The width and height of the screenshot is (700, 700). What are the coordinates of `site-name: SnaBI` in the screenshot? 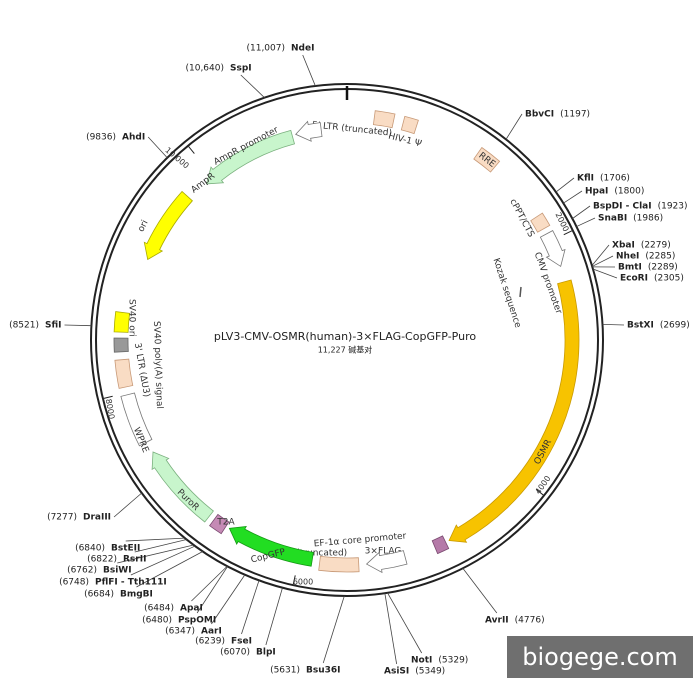 It's located at (612, 219).